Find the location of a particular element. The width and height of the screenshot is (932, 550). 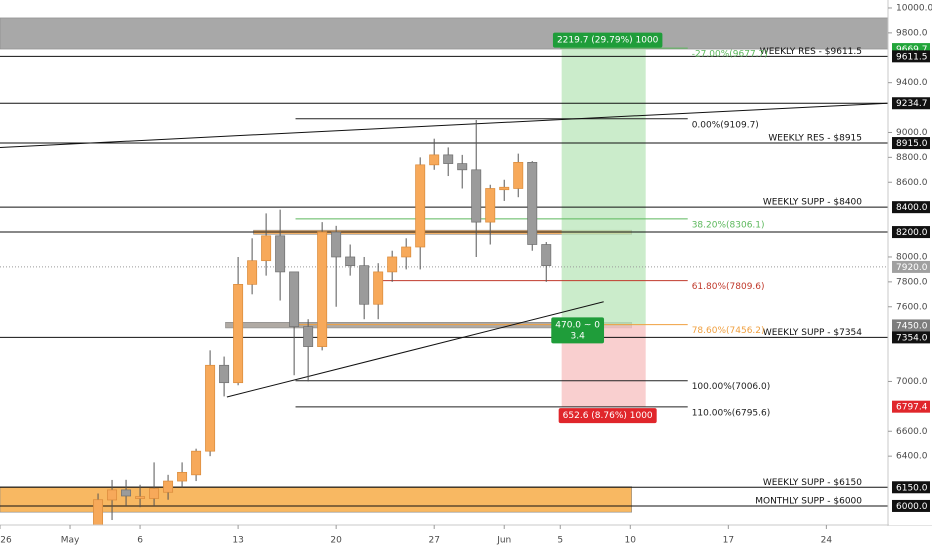

level-label: WEEKLY SUPP - $8400 is located at coordinates (812, 203).